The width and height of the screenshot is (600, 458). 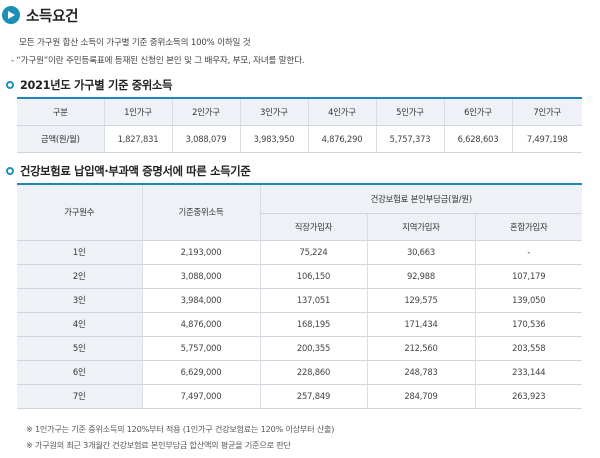 I want to click on table-header-cell: 지역가입자, so click(x=420, y=227).